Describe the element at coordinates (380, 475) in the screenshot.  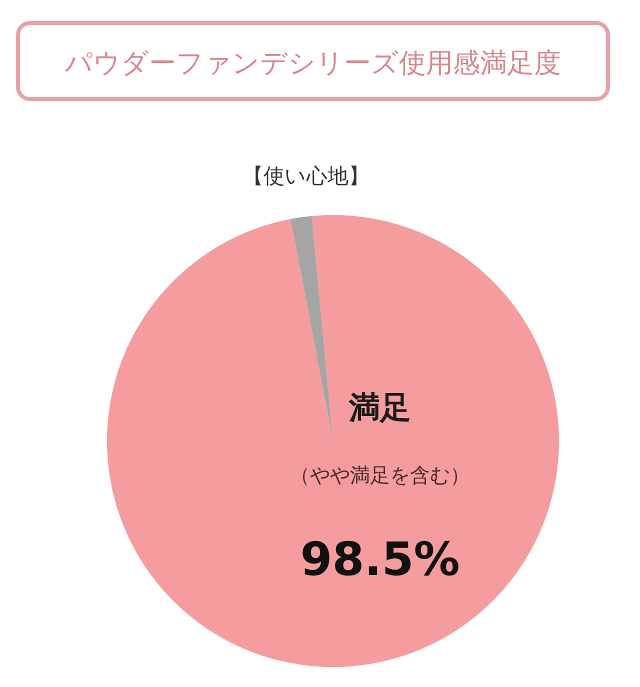
I see `text: （やや満足を含む）` at that location.